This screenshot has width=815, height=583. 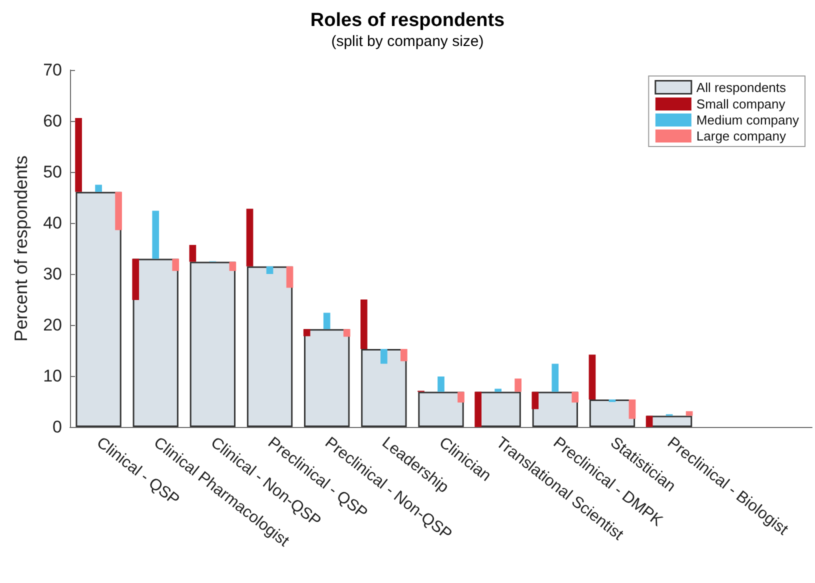 What do you see at coordinates (741, 87) in the screenshot?
I see `legend-label: All respondents` at bounding box center [741, 87].